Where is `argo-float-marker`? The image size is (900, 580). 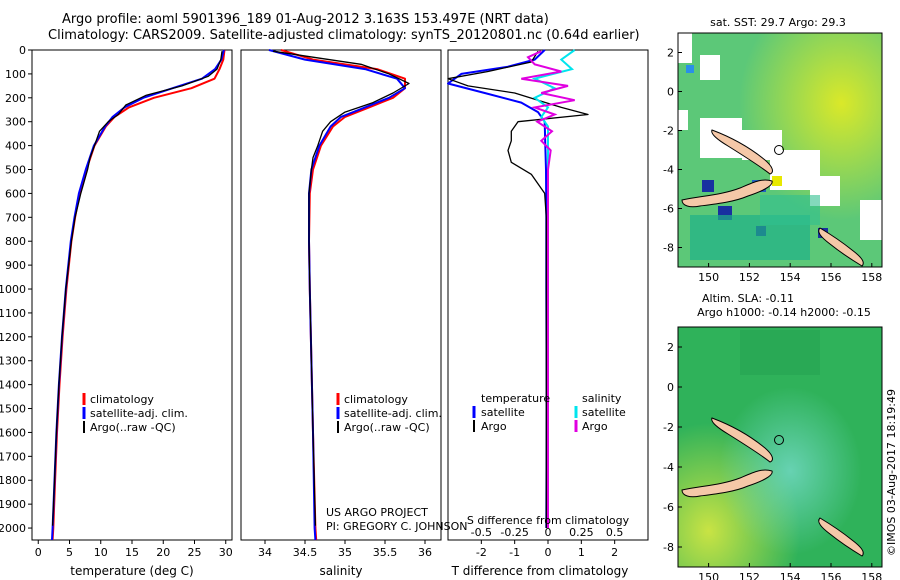
argo-float-marker is located at coordinates (779, 440).